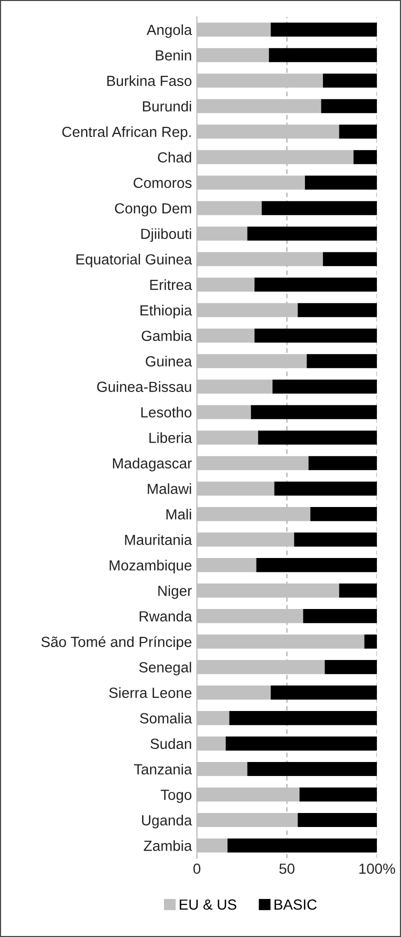 The width and height of the screenshot is (401, 937). I want to click on y-tick-label: Comoros, so click(163, 183).